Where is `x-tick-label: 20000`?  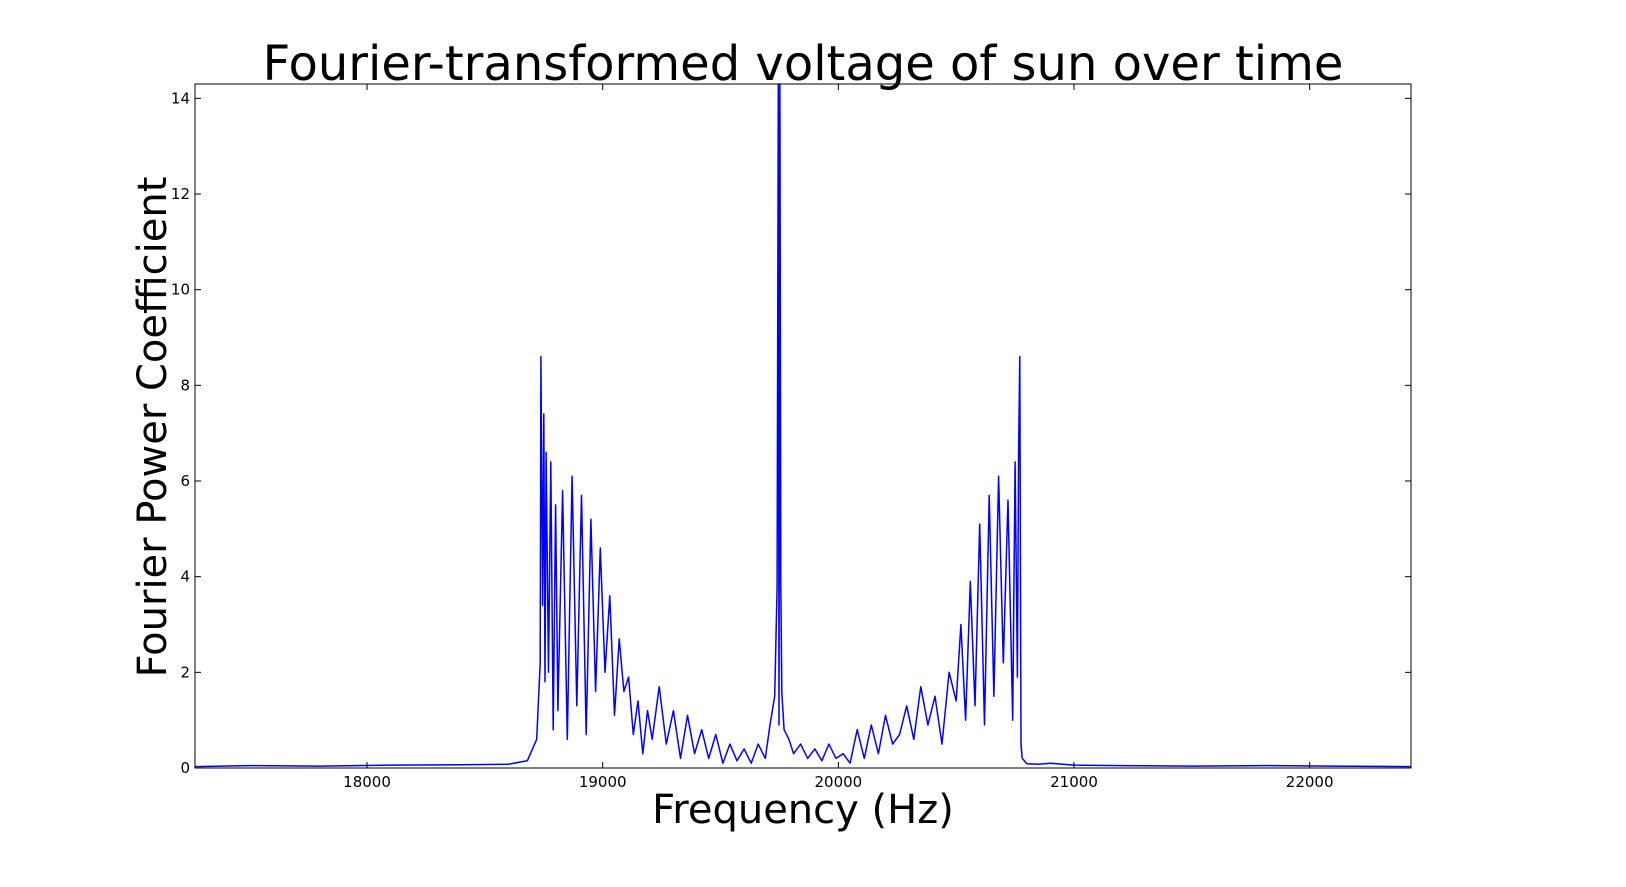 x-tick-label: 20000 is located at coordinates (838, 782).